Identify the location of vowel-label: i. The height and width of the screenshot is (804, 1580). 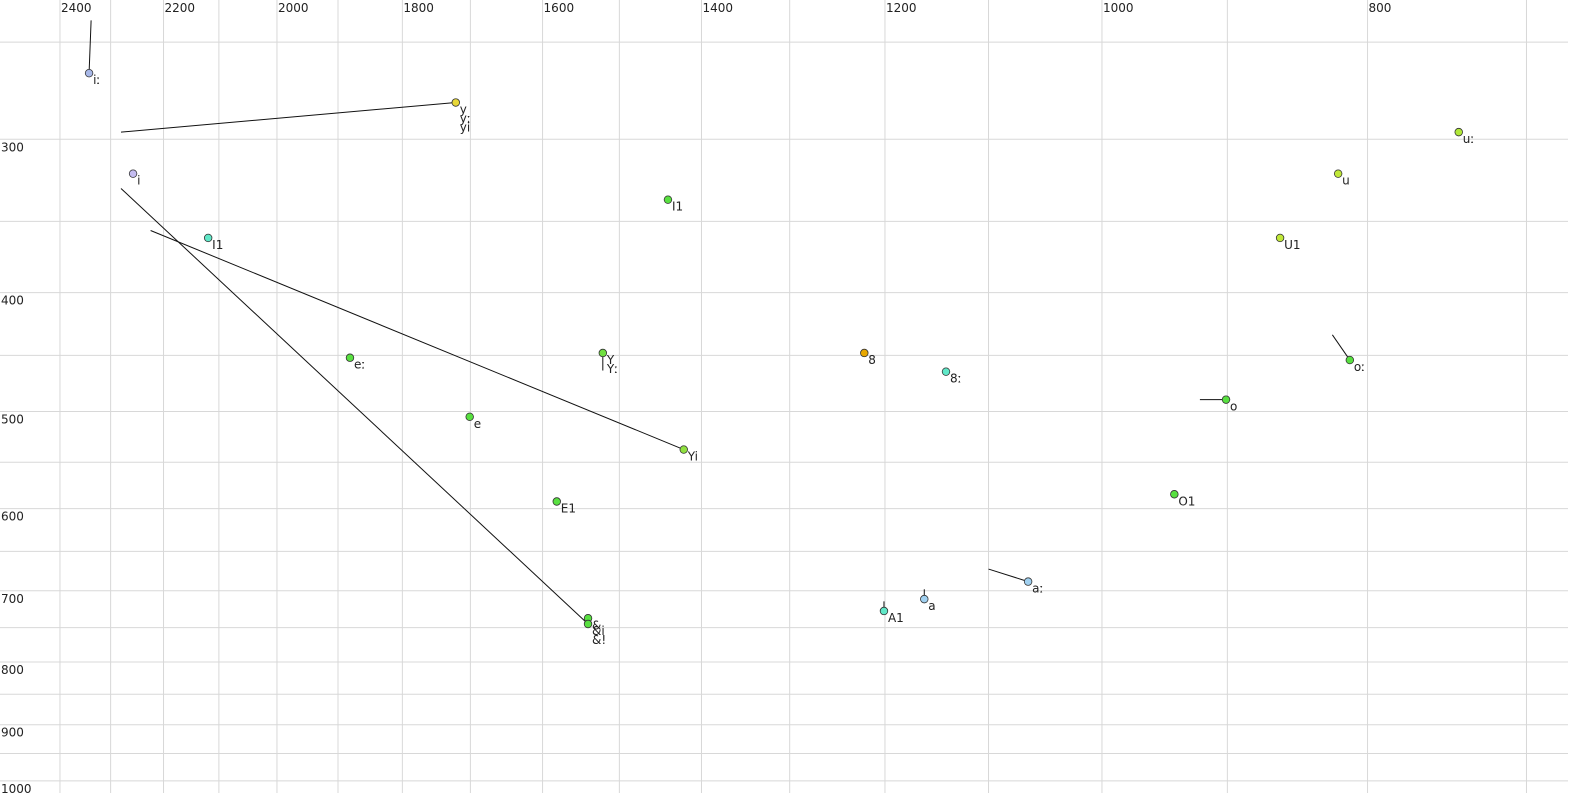
(138, 181).